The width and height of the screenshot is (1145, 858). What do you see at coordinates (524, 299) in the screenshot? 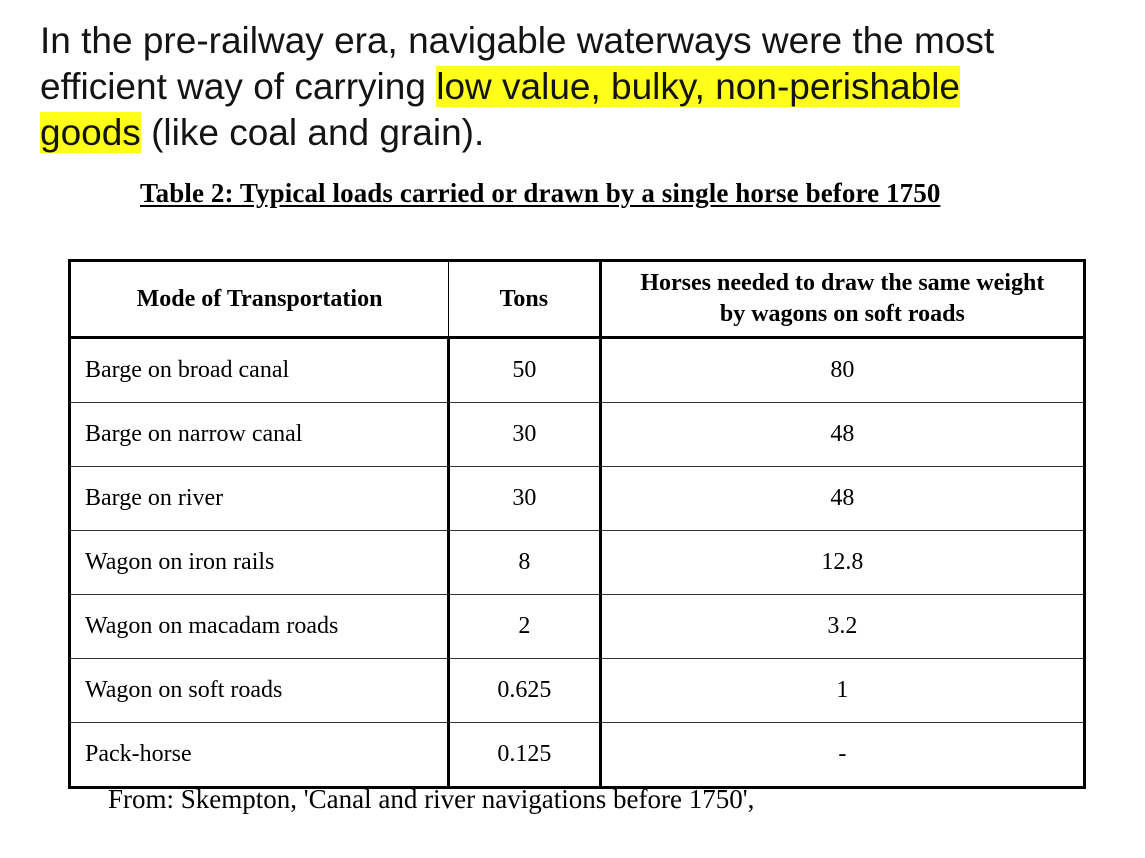
I see `header-tons: Tons` at bounding box center [524, 299].